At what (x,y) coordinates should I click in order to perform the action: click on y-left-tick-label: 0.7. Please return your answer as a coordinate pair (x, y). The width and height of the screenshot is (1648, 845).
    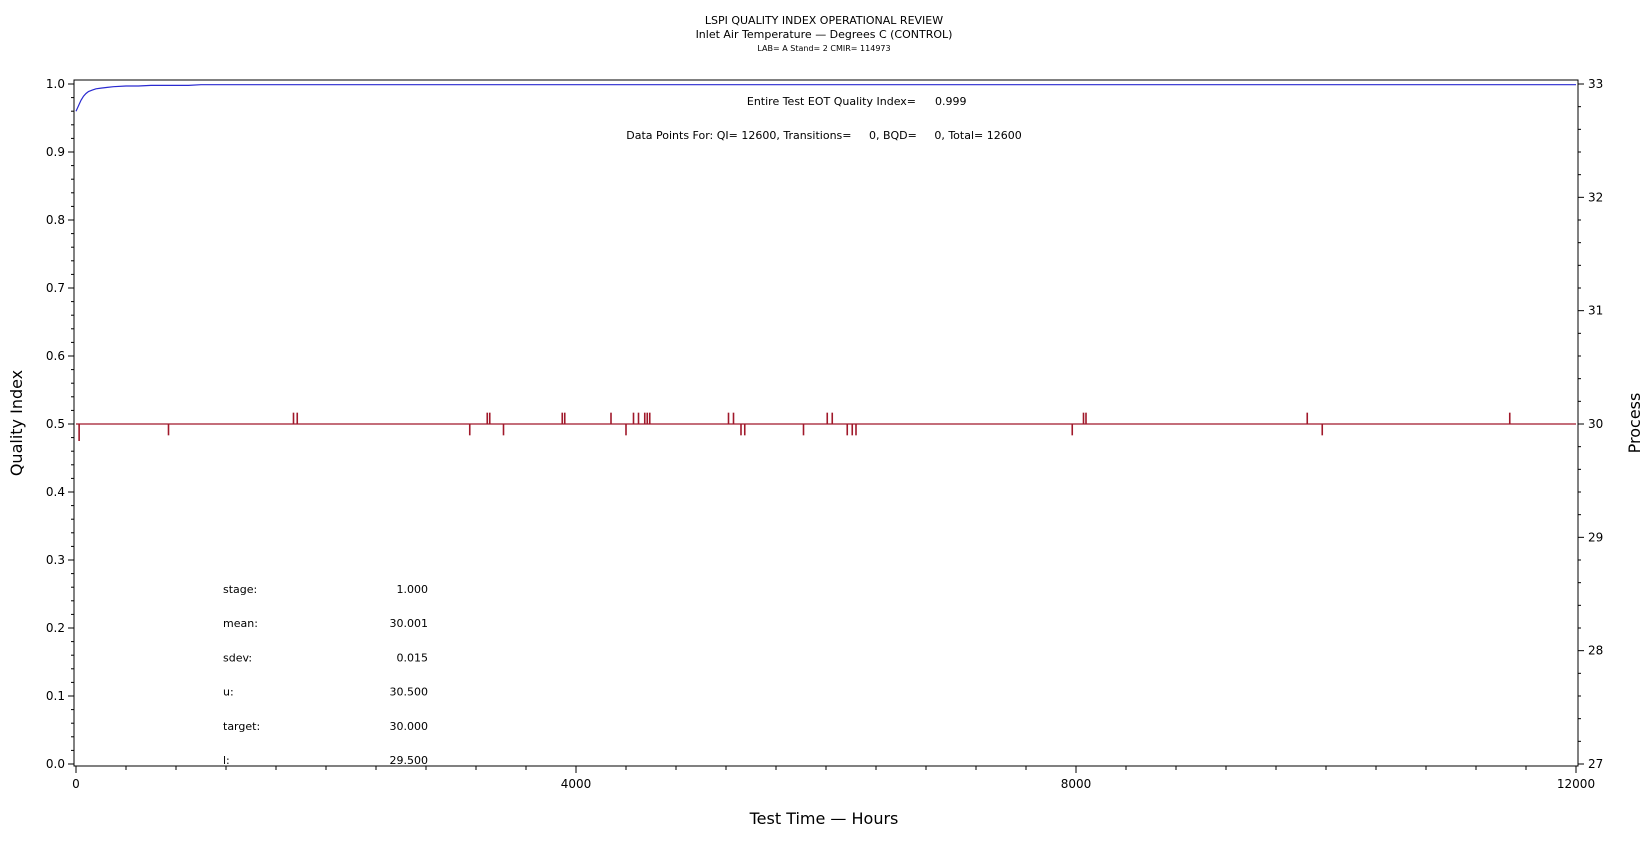
    Looking at the image, I should click on (55, 288).